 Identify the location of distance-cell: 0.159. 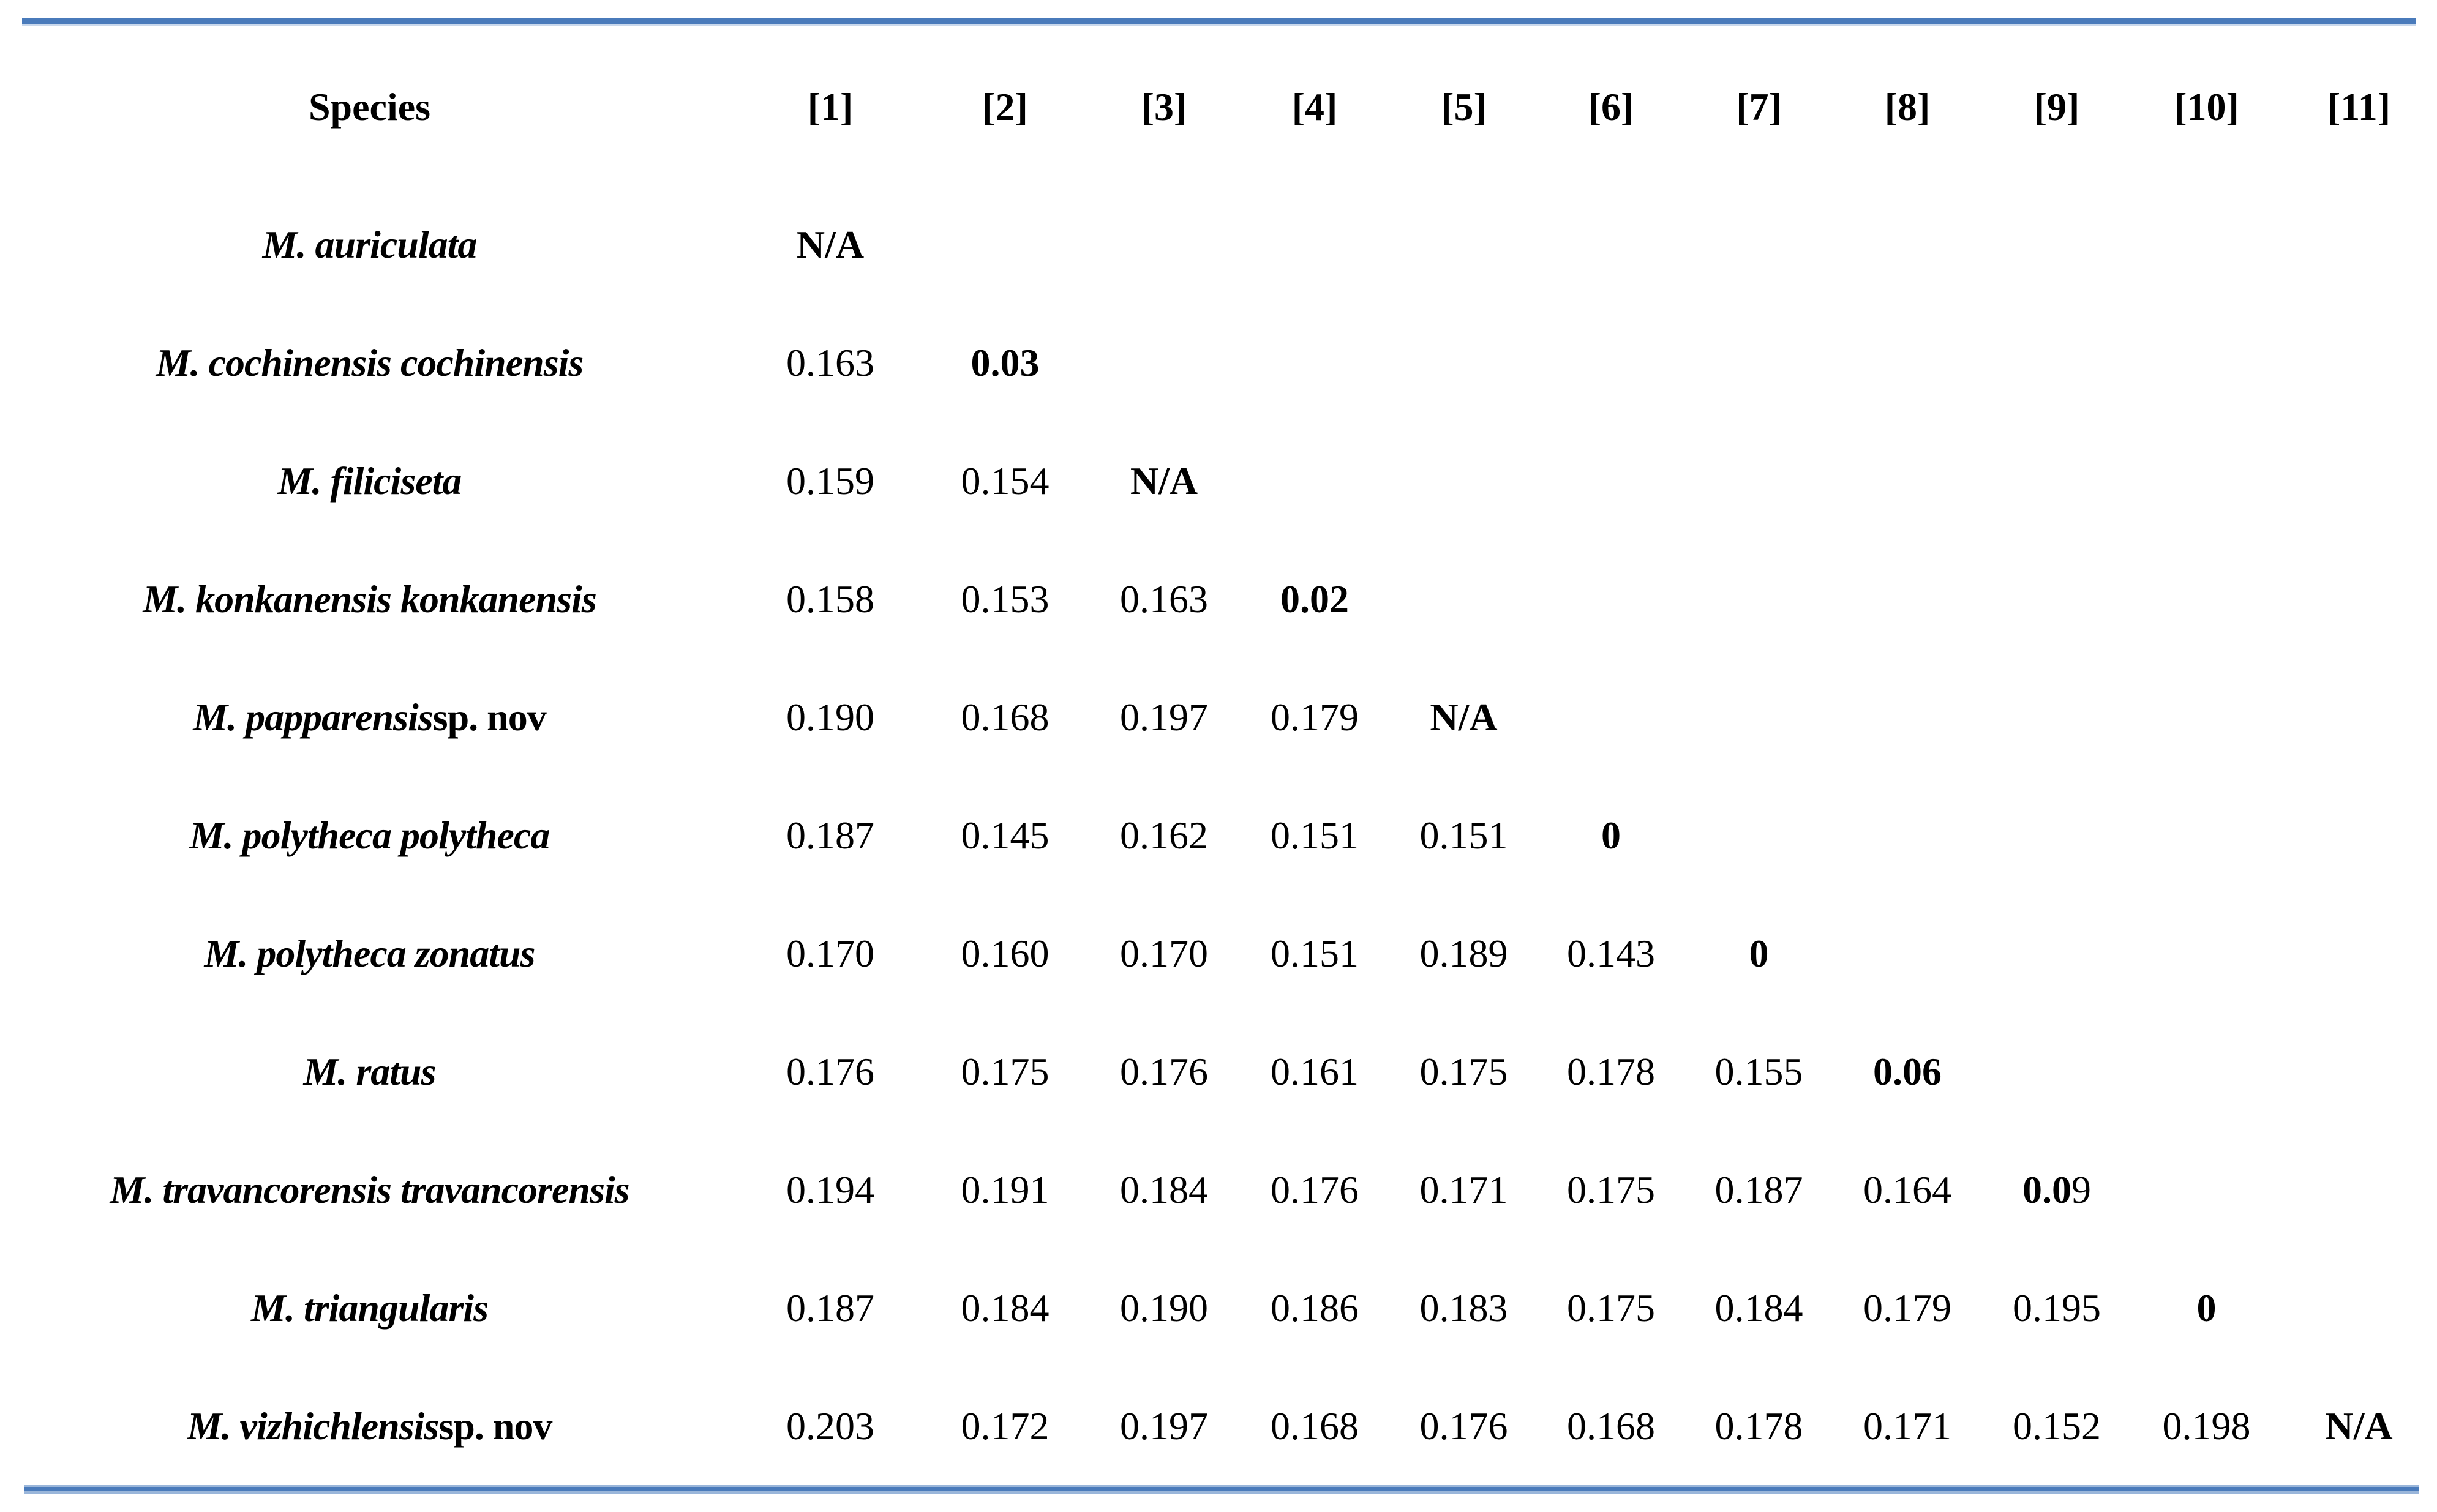
(831, 481).